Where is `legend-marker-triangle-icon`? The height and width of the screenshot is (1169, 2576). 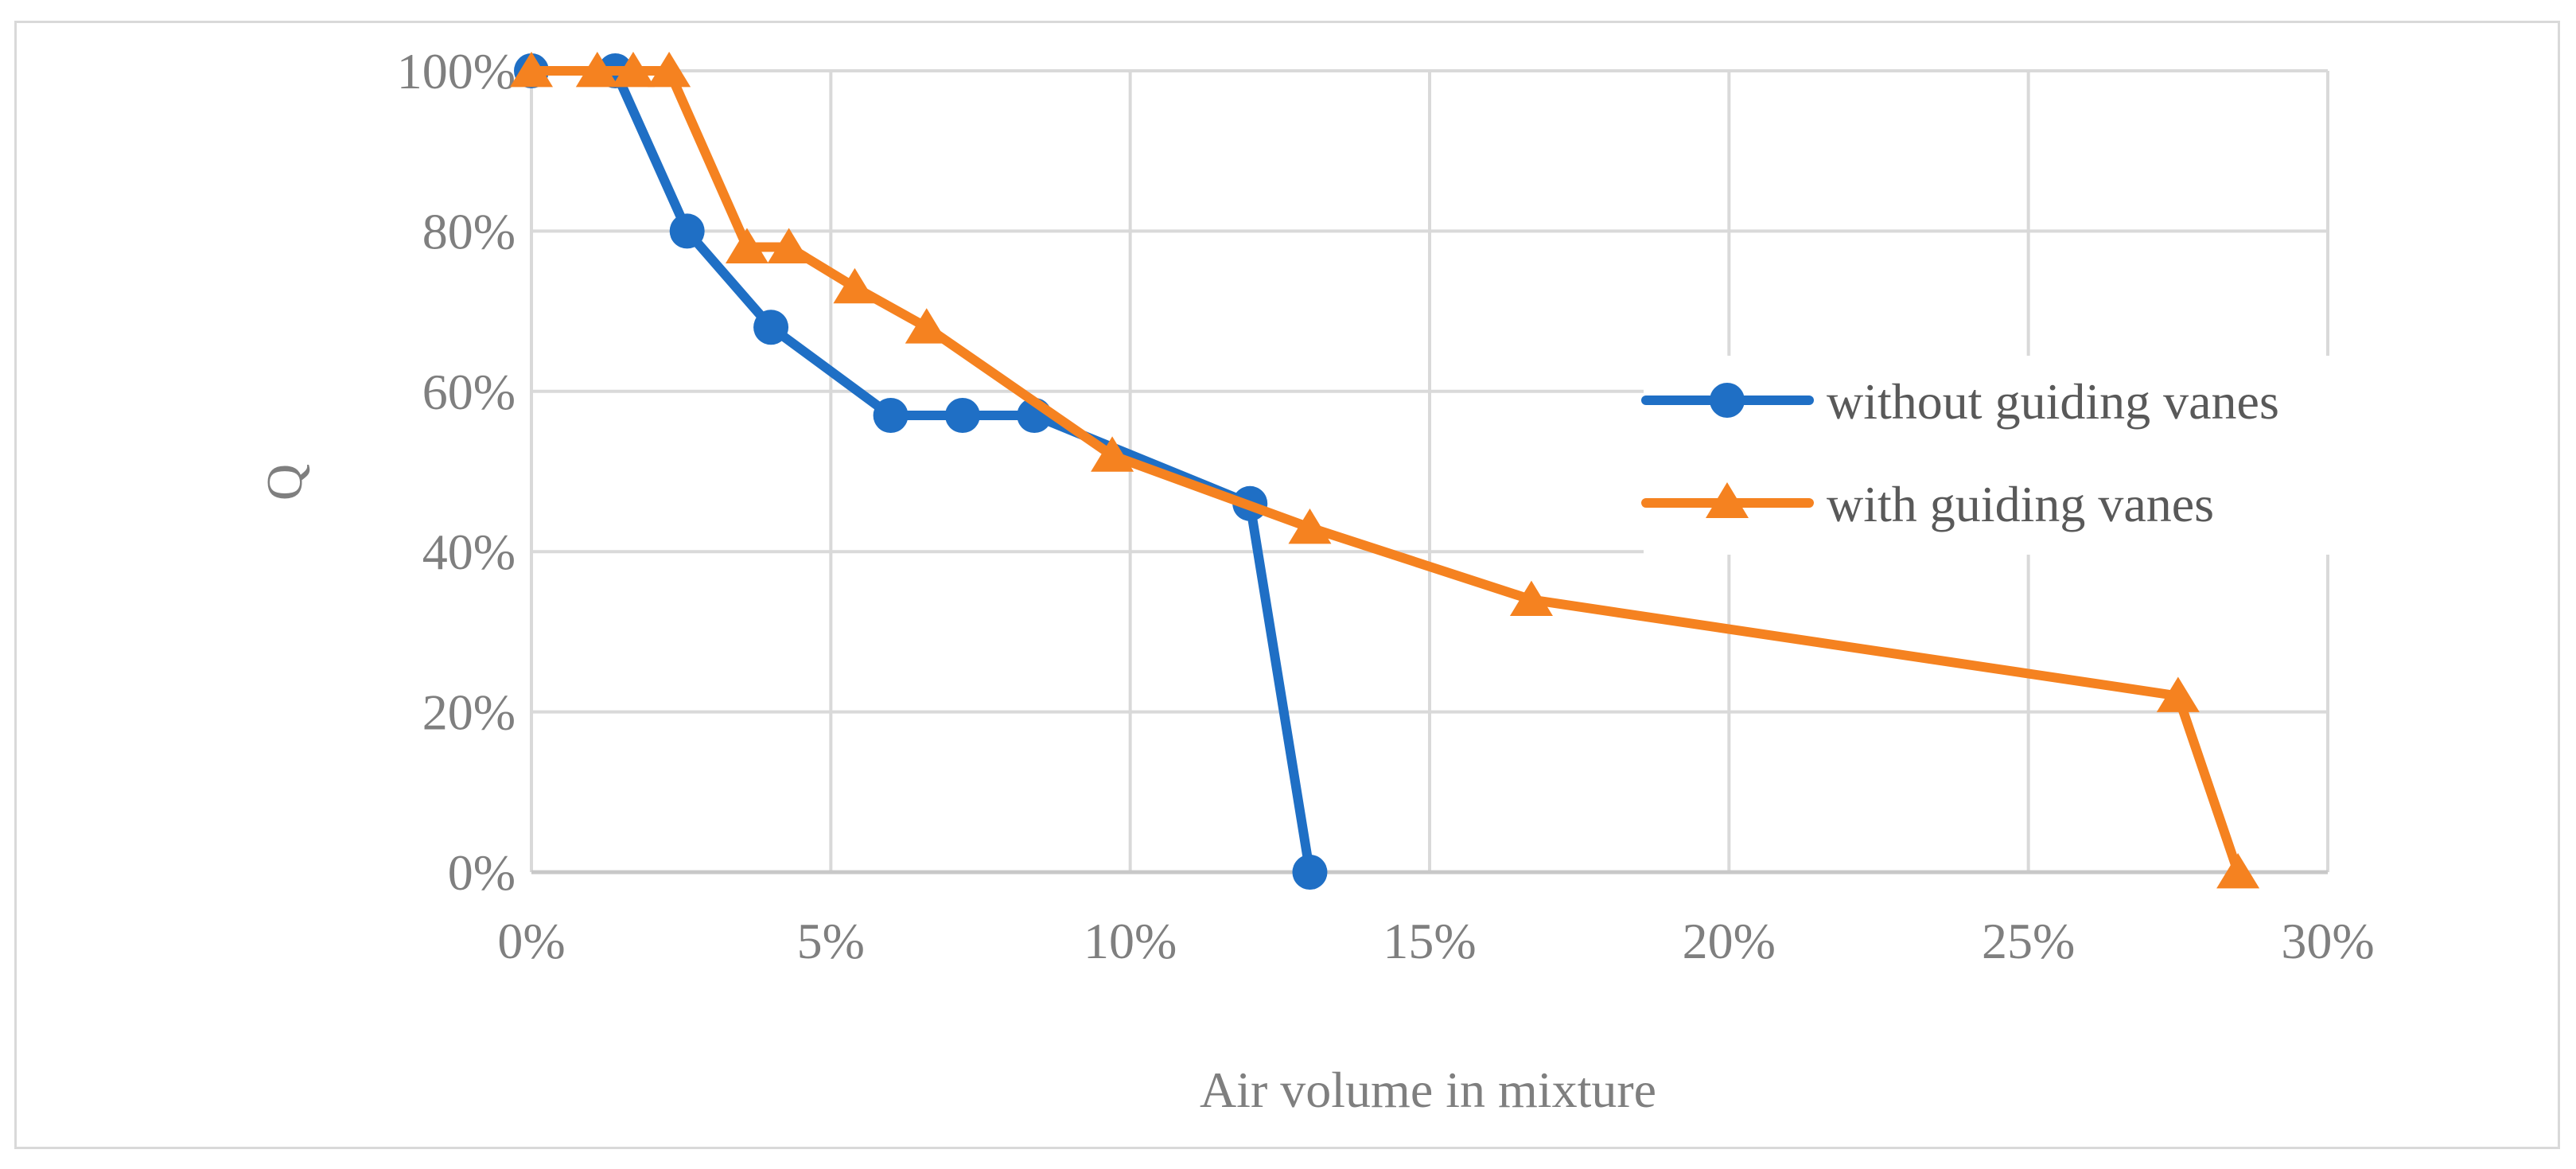
legend-marker-triangle-icon is located at coordinates (1728, 500).